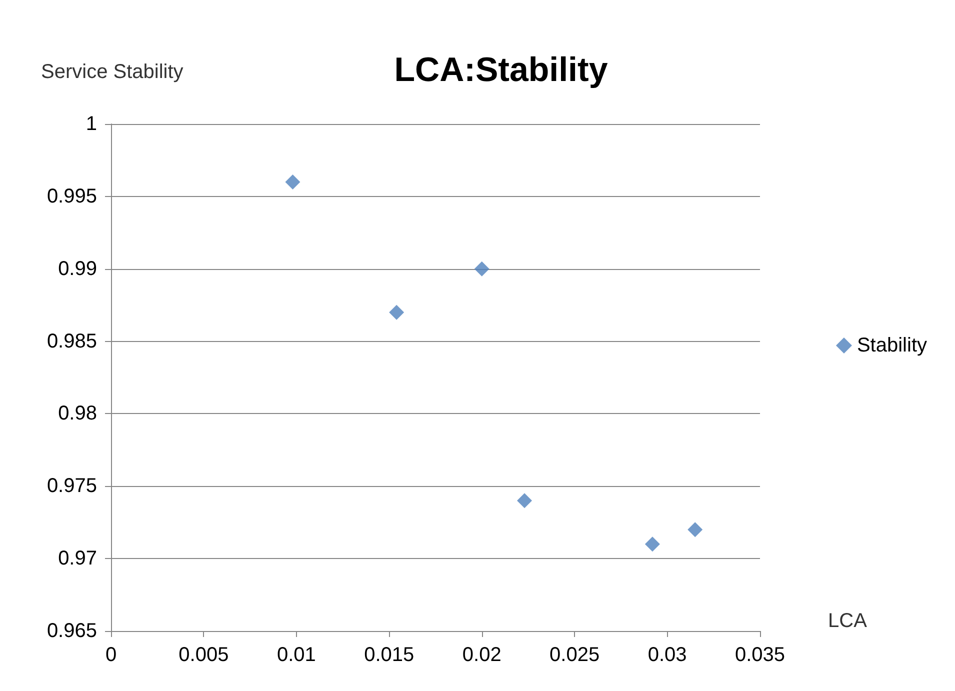 This screenshot has width=955, height=691. What do you see at coordinates (71, 341) in the screenshot?
I see `y-tick-label: 0.985` at bounding box center [71, 341].